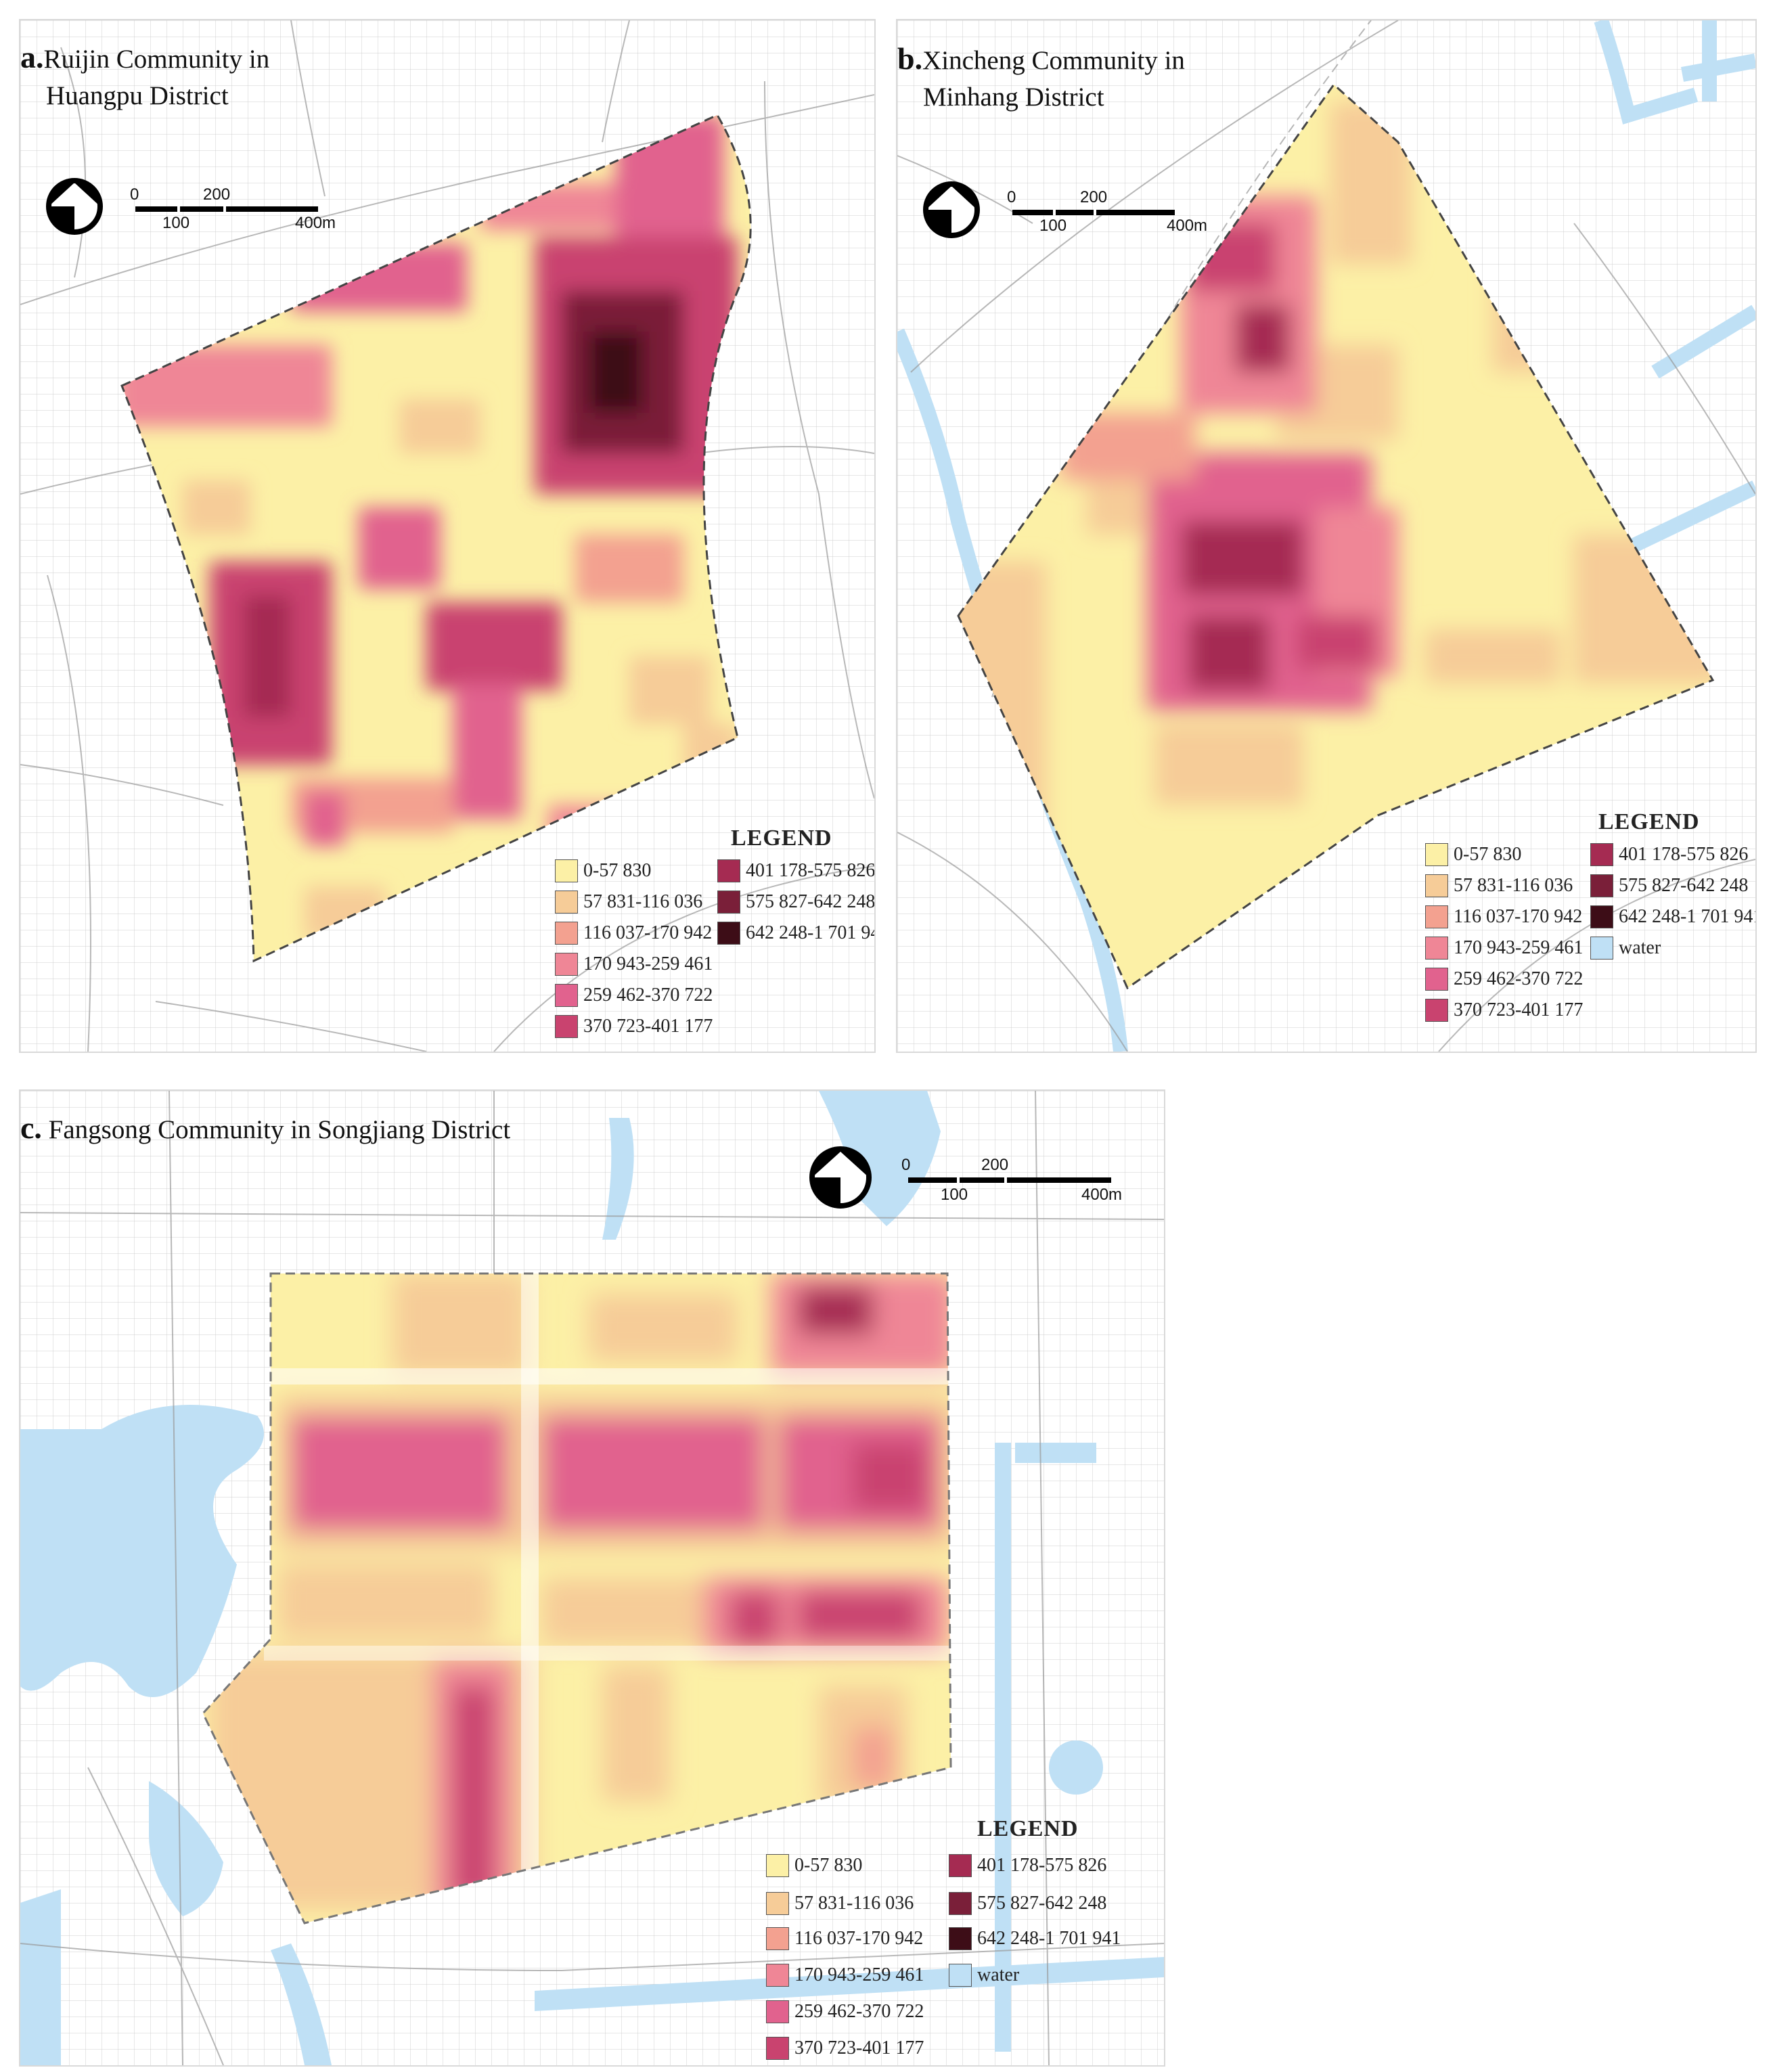  I want to click on panel-title-b-line2: Minhang District, so click(1013, 97).